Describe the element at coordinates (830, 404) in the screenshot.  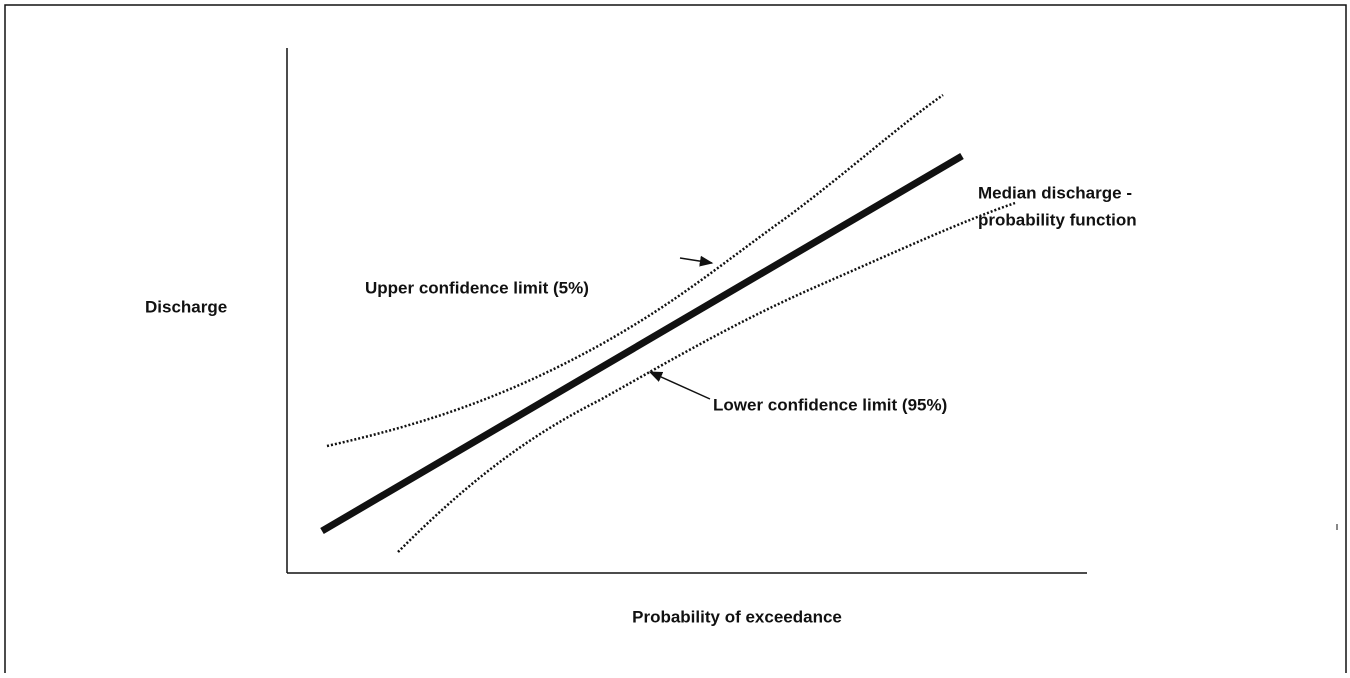
I see `lower-label: Lower confidence limit (95%)` at that location.